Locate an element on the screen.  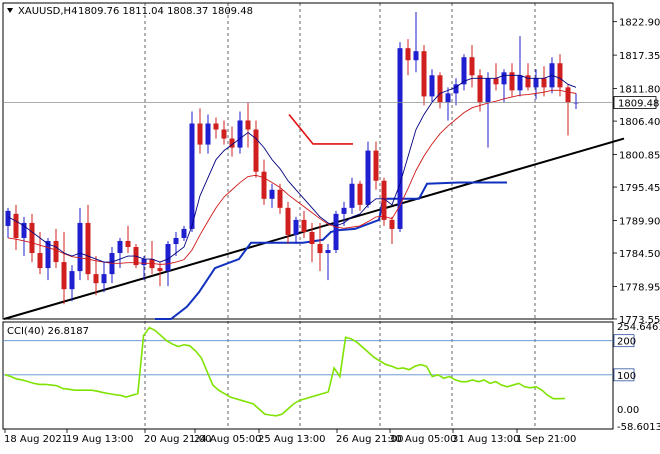
price-label-7: 1784.50 is located at coordinates (639, 254).